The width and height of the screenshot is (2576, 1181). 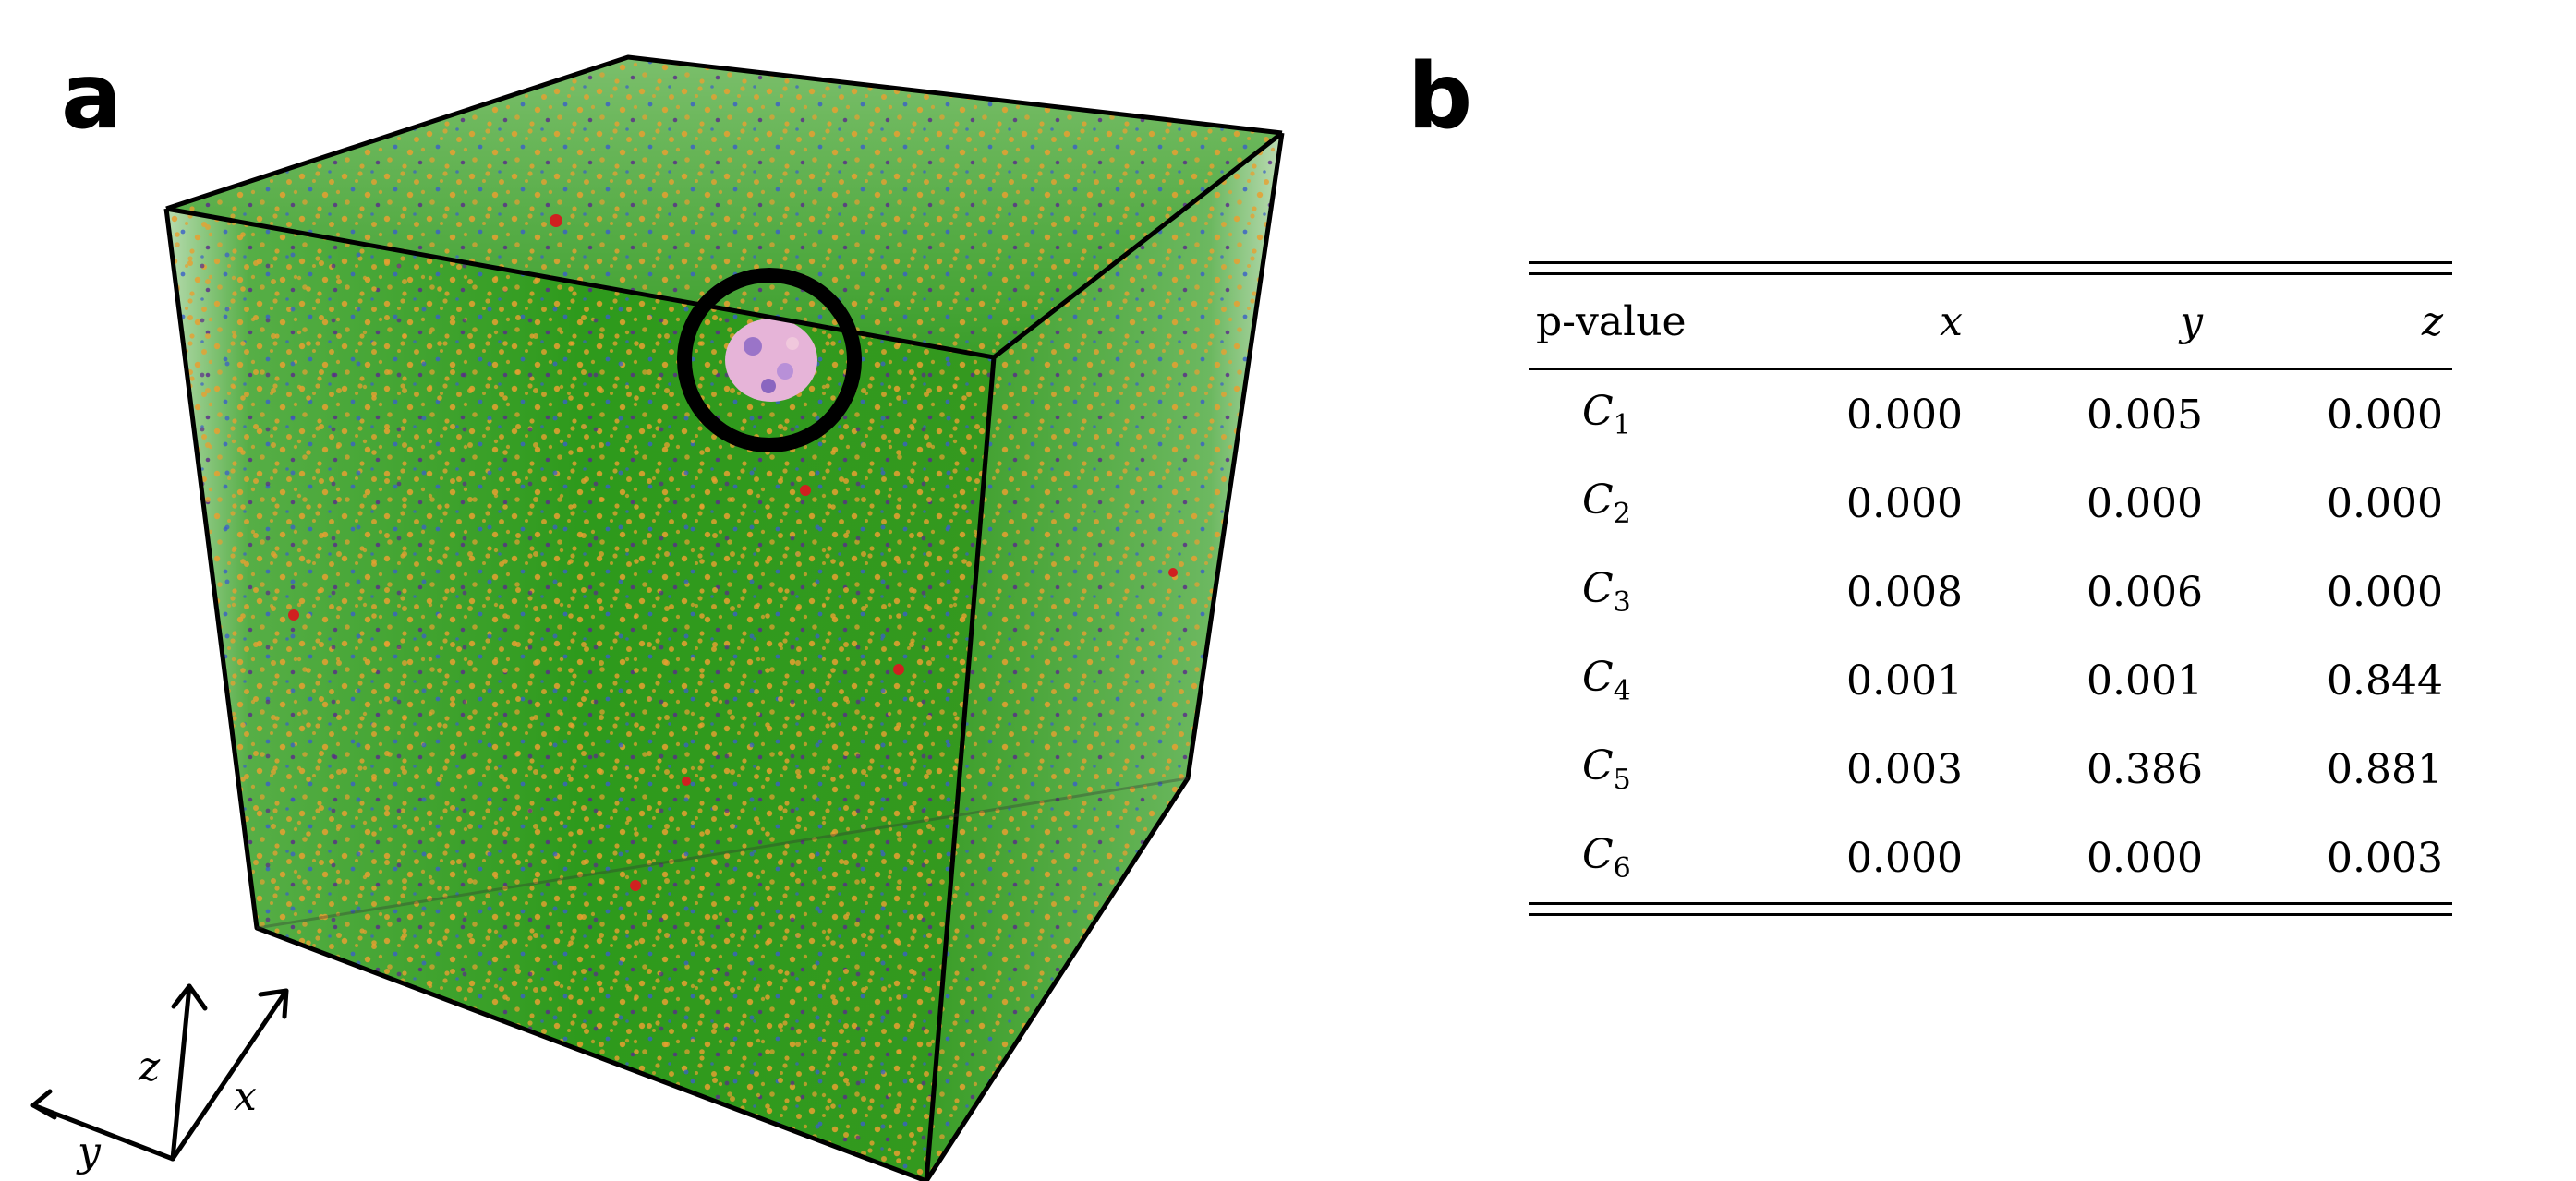 What do you see at coordinates (1990, 857) in the screenshot?
I see `table-row: C6 0.000 0.000 0.003` at bounding box center [1990, 857].